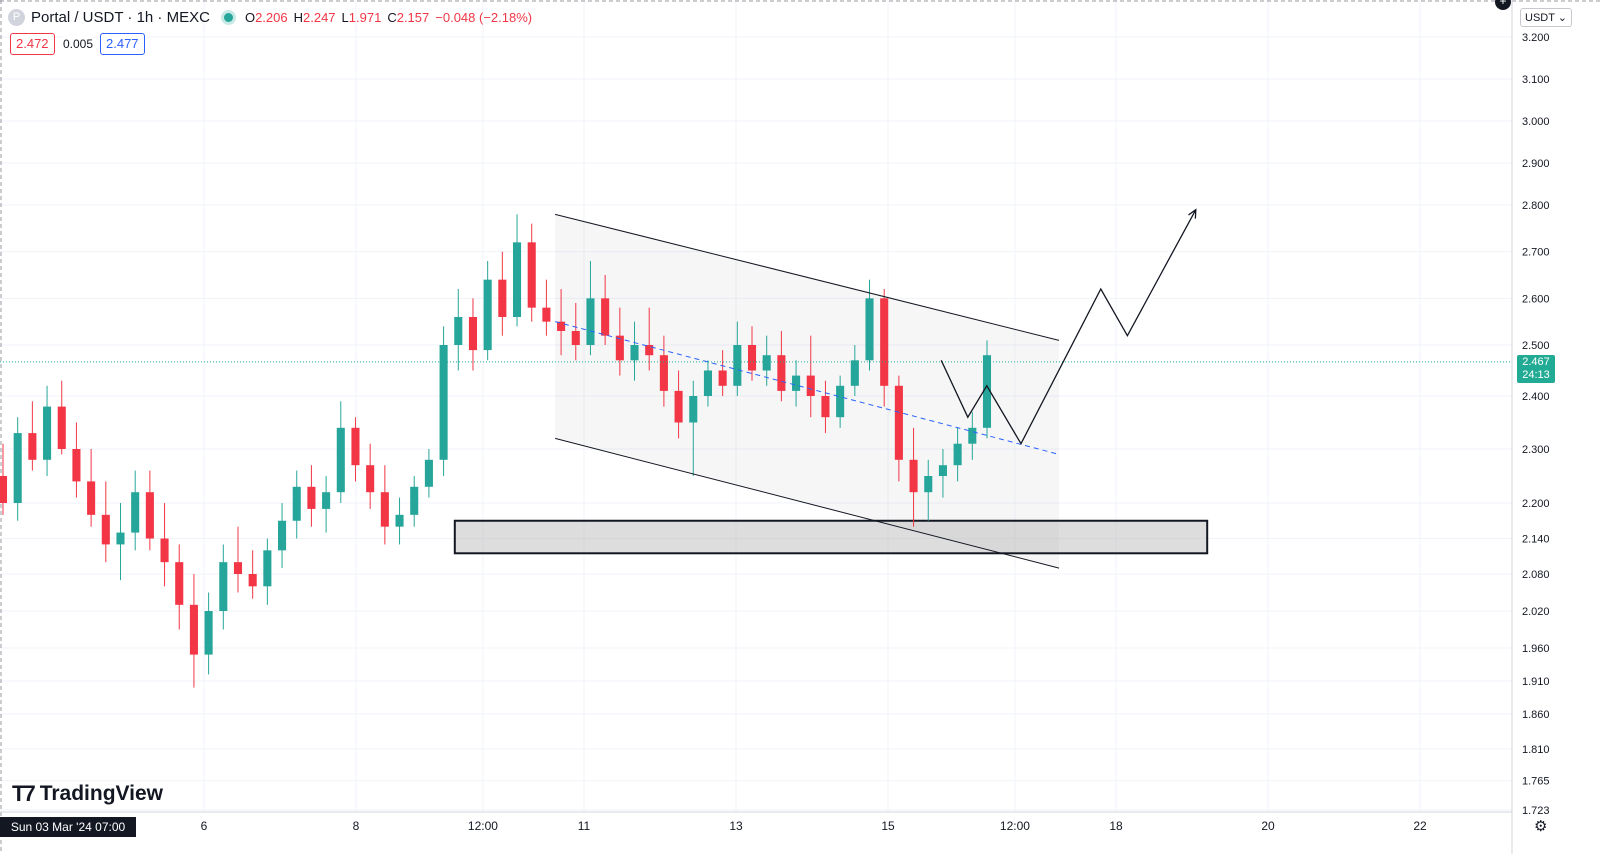 This screenshot has height=854, width=1600. Describe the element at coordinates (807, 503) in the screenshot. I see `channel-lower-line` at that location.